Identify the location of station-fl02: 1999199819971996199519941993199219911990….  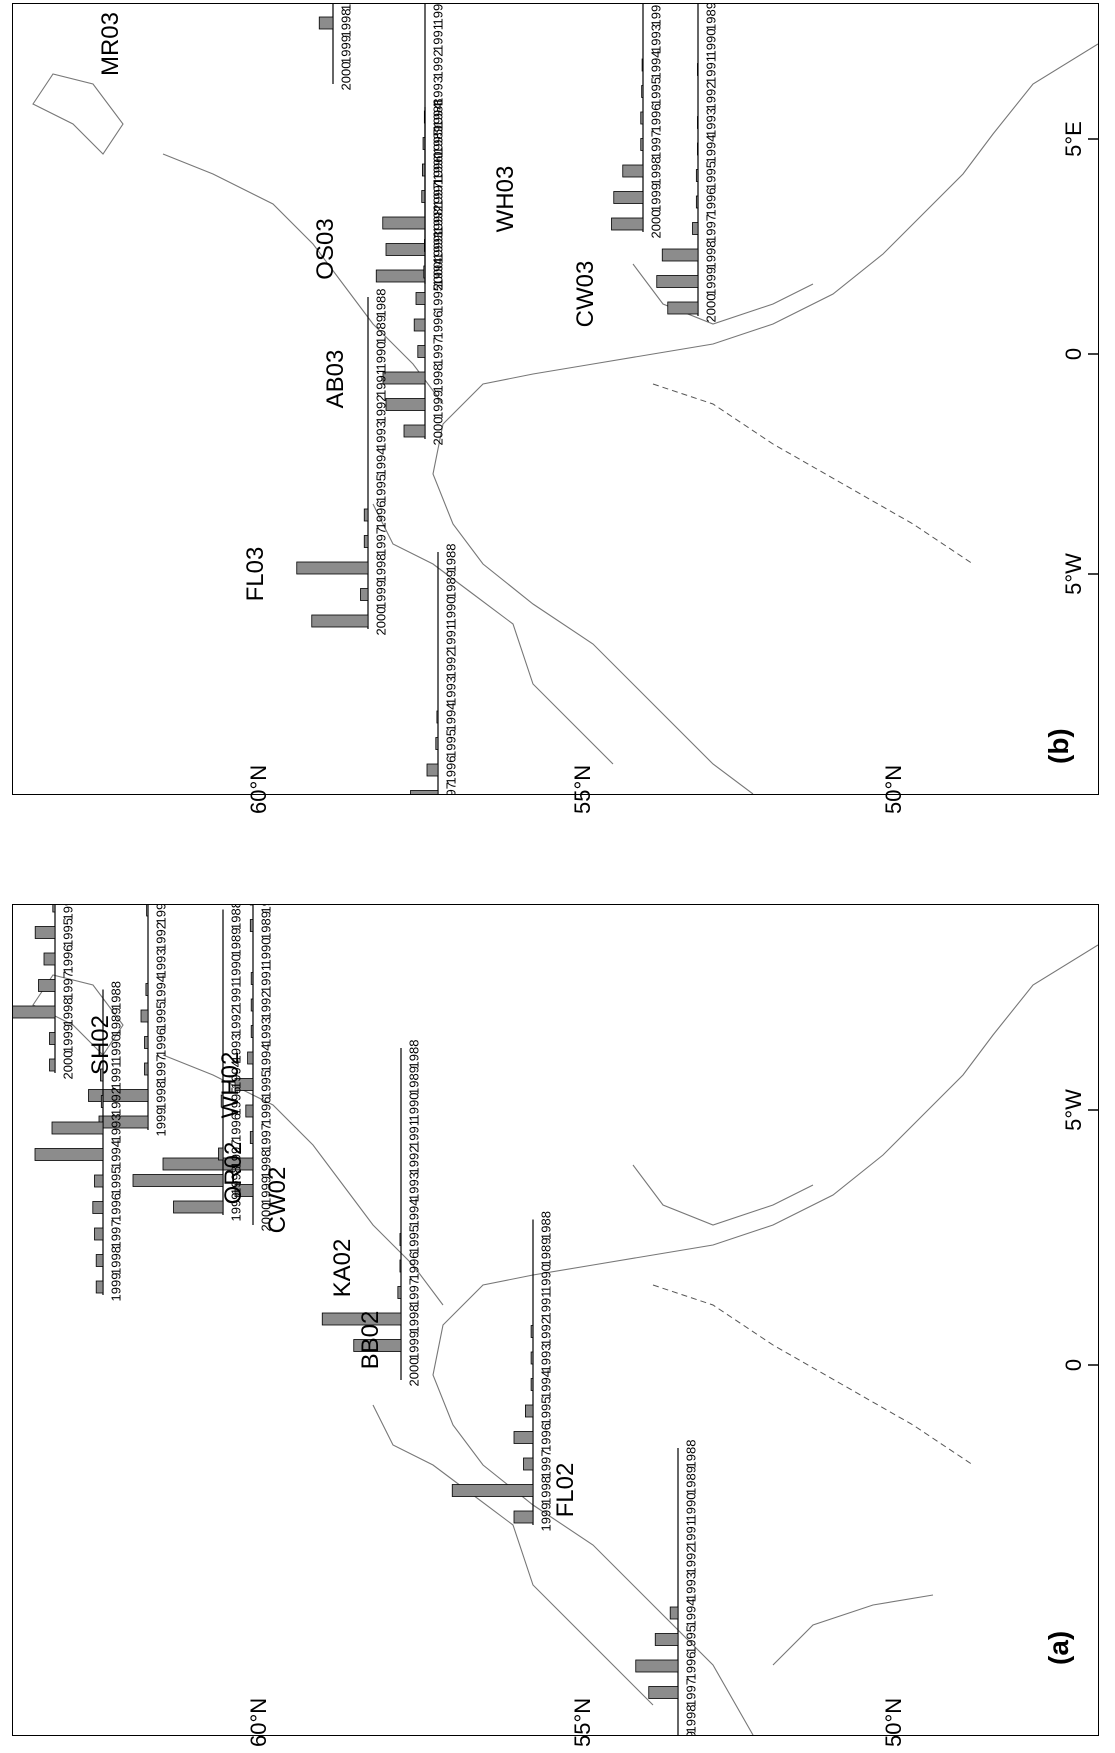
(515, 1371).